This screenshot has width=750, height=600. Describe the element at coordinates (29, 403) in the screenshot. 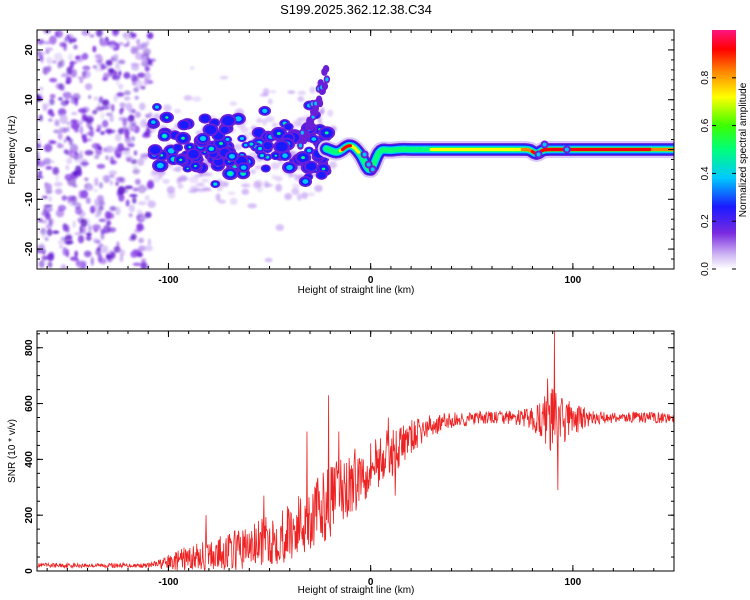

I see `y-tick-label: 600` at that location.